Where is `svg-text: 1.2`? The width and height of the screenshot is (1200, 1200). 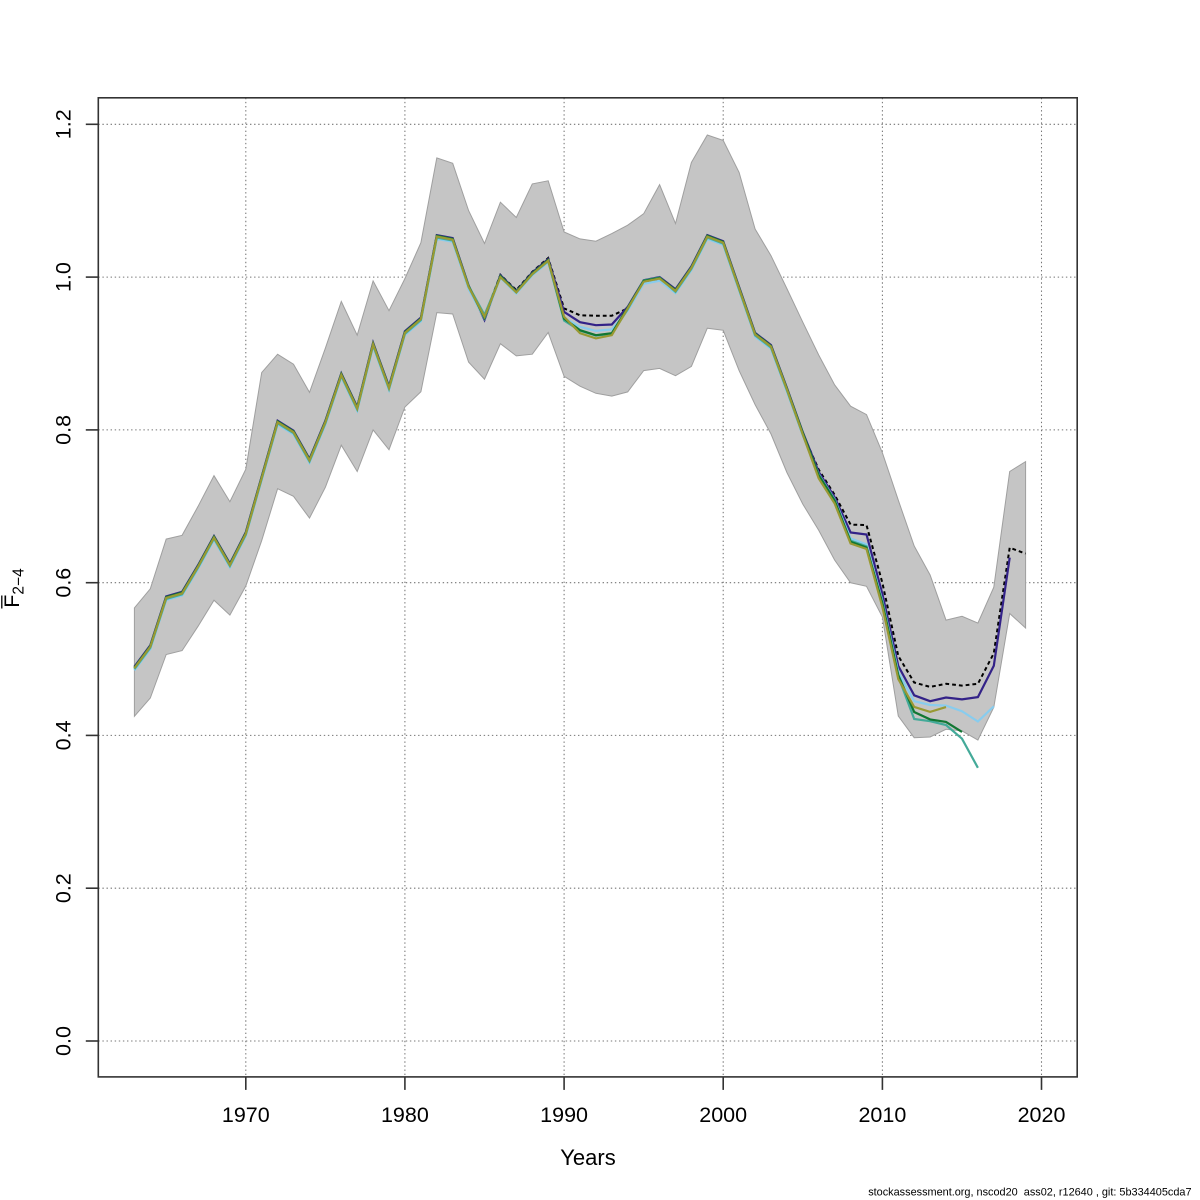
svg-text: 1.2 is located at coordinates (64, 124).